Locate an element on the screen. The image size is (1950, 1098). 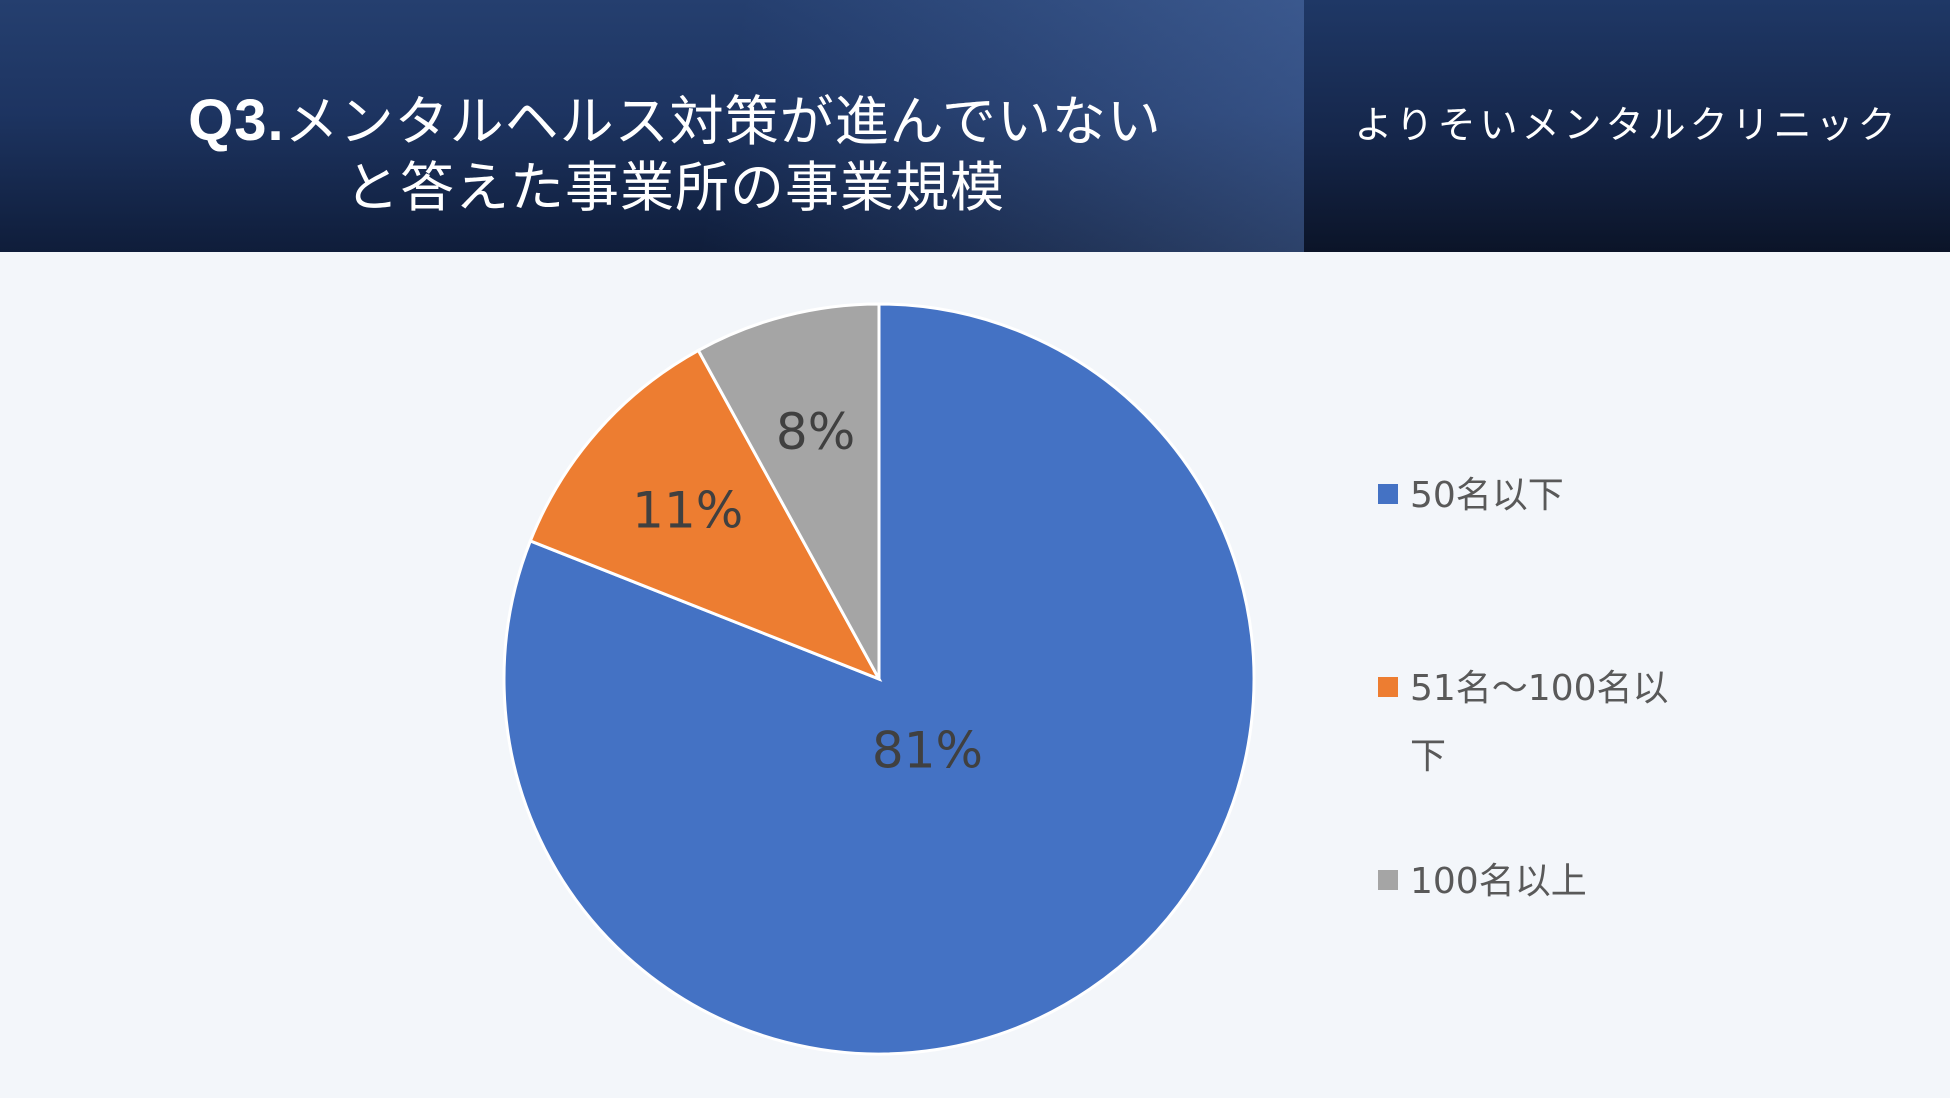
data-label-100-or-more: 8% is located at coordinates (815, 432).